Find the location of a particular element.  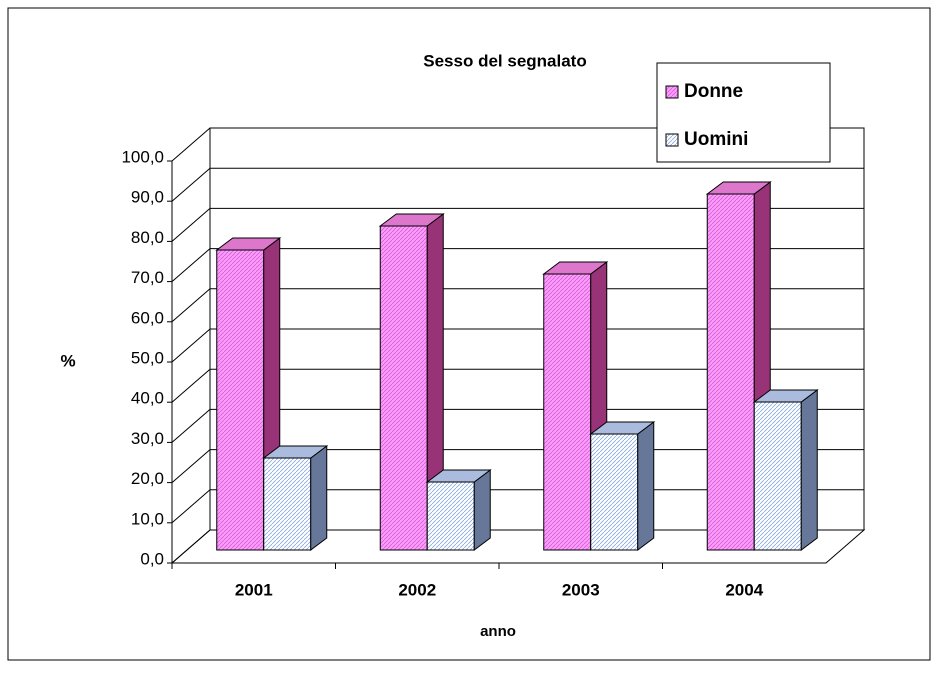

x-tick-label: 2003 is located at coordinates (581, 589).